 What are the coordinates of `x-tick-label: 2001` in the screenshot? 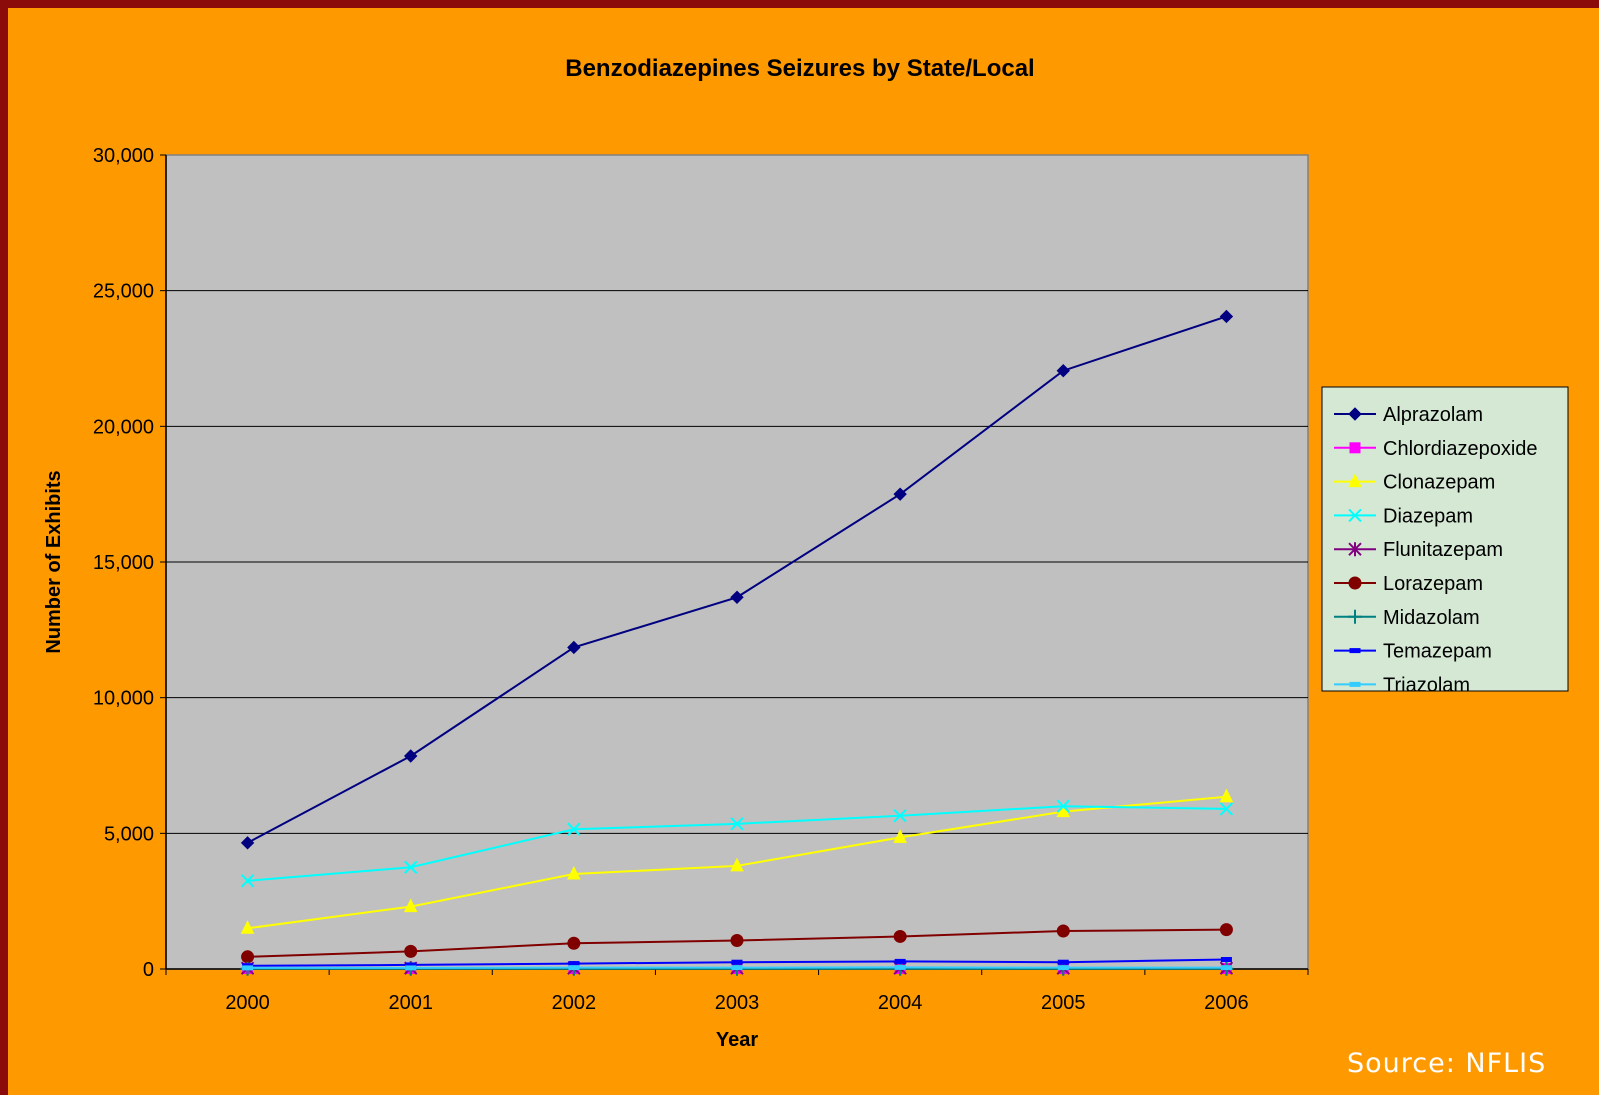 It's located at (410, 1003).